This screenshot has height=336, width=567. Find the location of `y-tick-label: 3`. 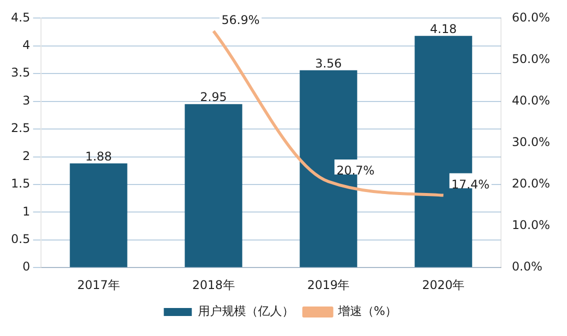

y-tick-label: 3 is located at coordinates (26, 100).